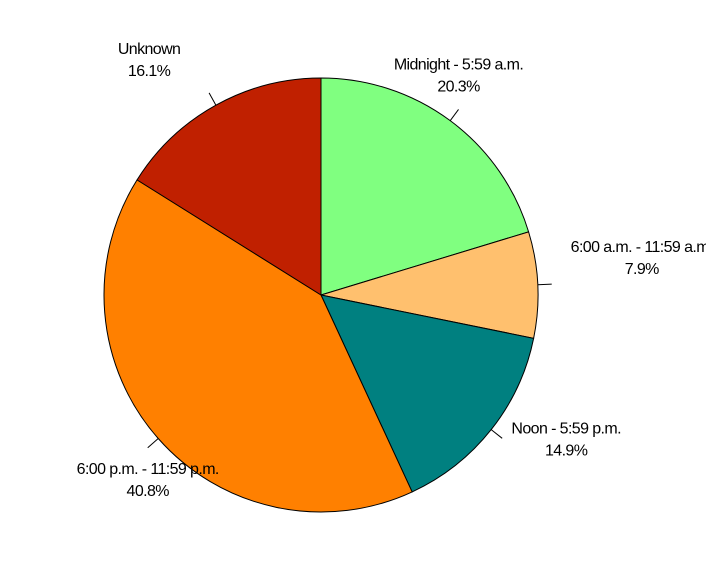 The image size is (706, 585). I want to click on pie-leader-line-6-00-p-m-11-59-p-m, so click(153, 443).